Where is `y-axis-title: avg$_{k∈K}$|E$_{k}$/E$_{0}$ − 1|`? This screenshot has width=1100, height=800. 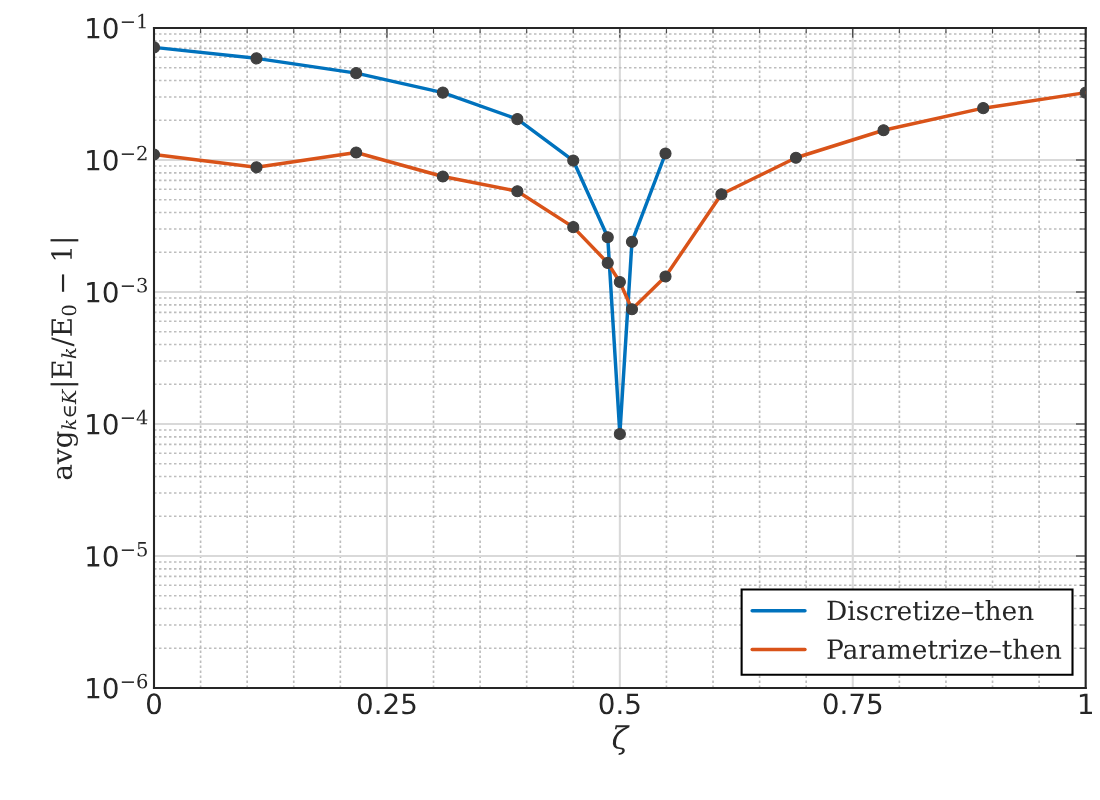
y-axis-title: avg$_{k∈K}$|E$_{k}$/E$_{0}$ − 1| is located at coordinates (64, 359).